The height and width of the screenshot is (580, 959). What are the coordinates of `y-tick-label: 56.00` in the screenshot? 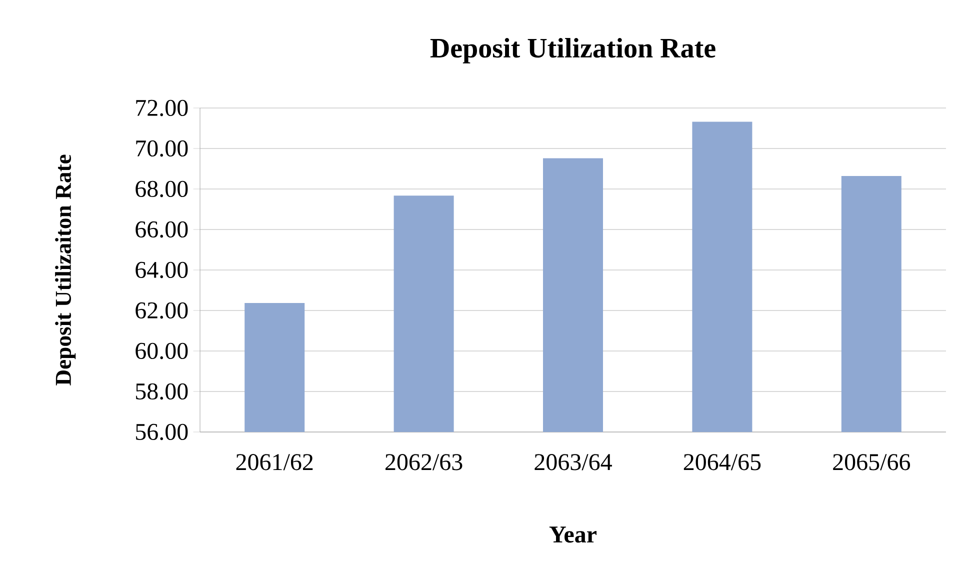 It's located at (162, 432).